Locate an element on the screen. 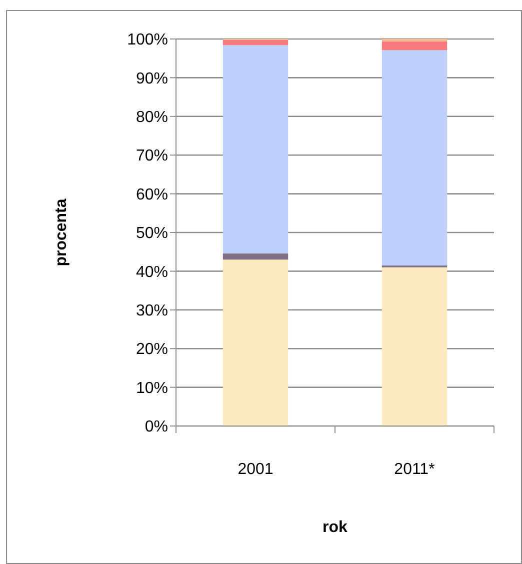  y-tick-label: 80% is located at coordinates (152, 117).